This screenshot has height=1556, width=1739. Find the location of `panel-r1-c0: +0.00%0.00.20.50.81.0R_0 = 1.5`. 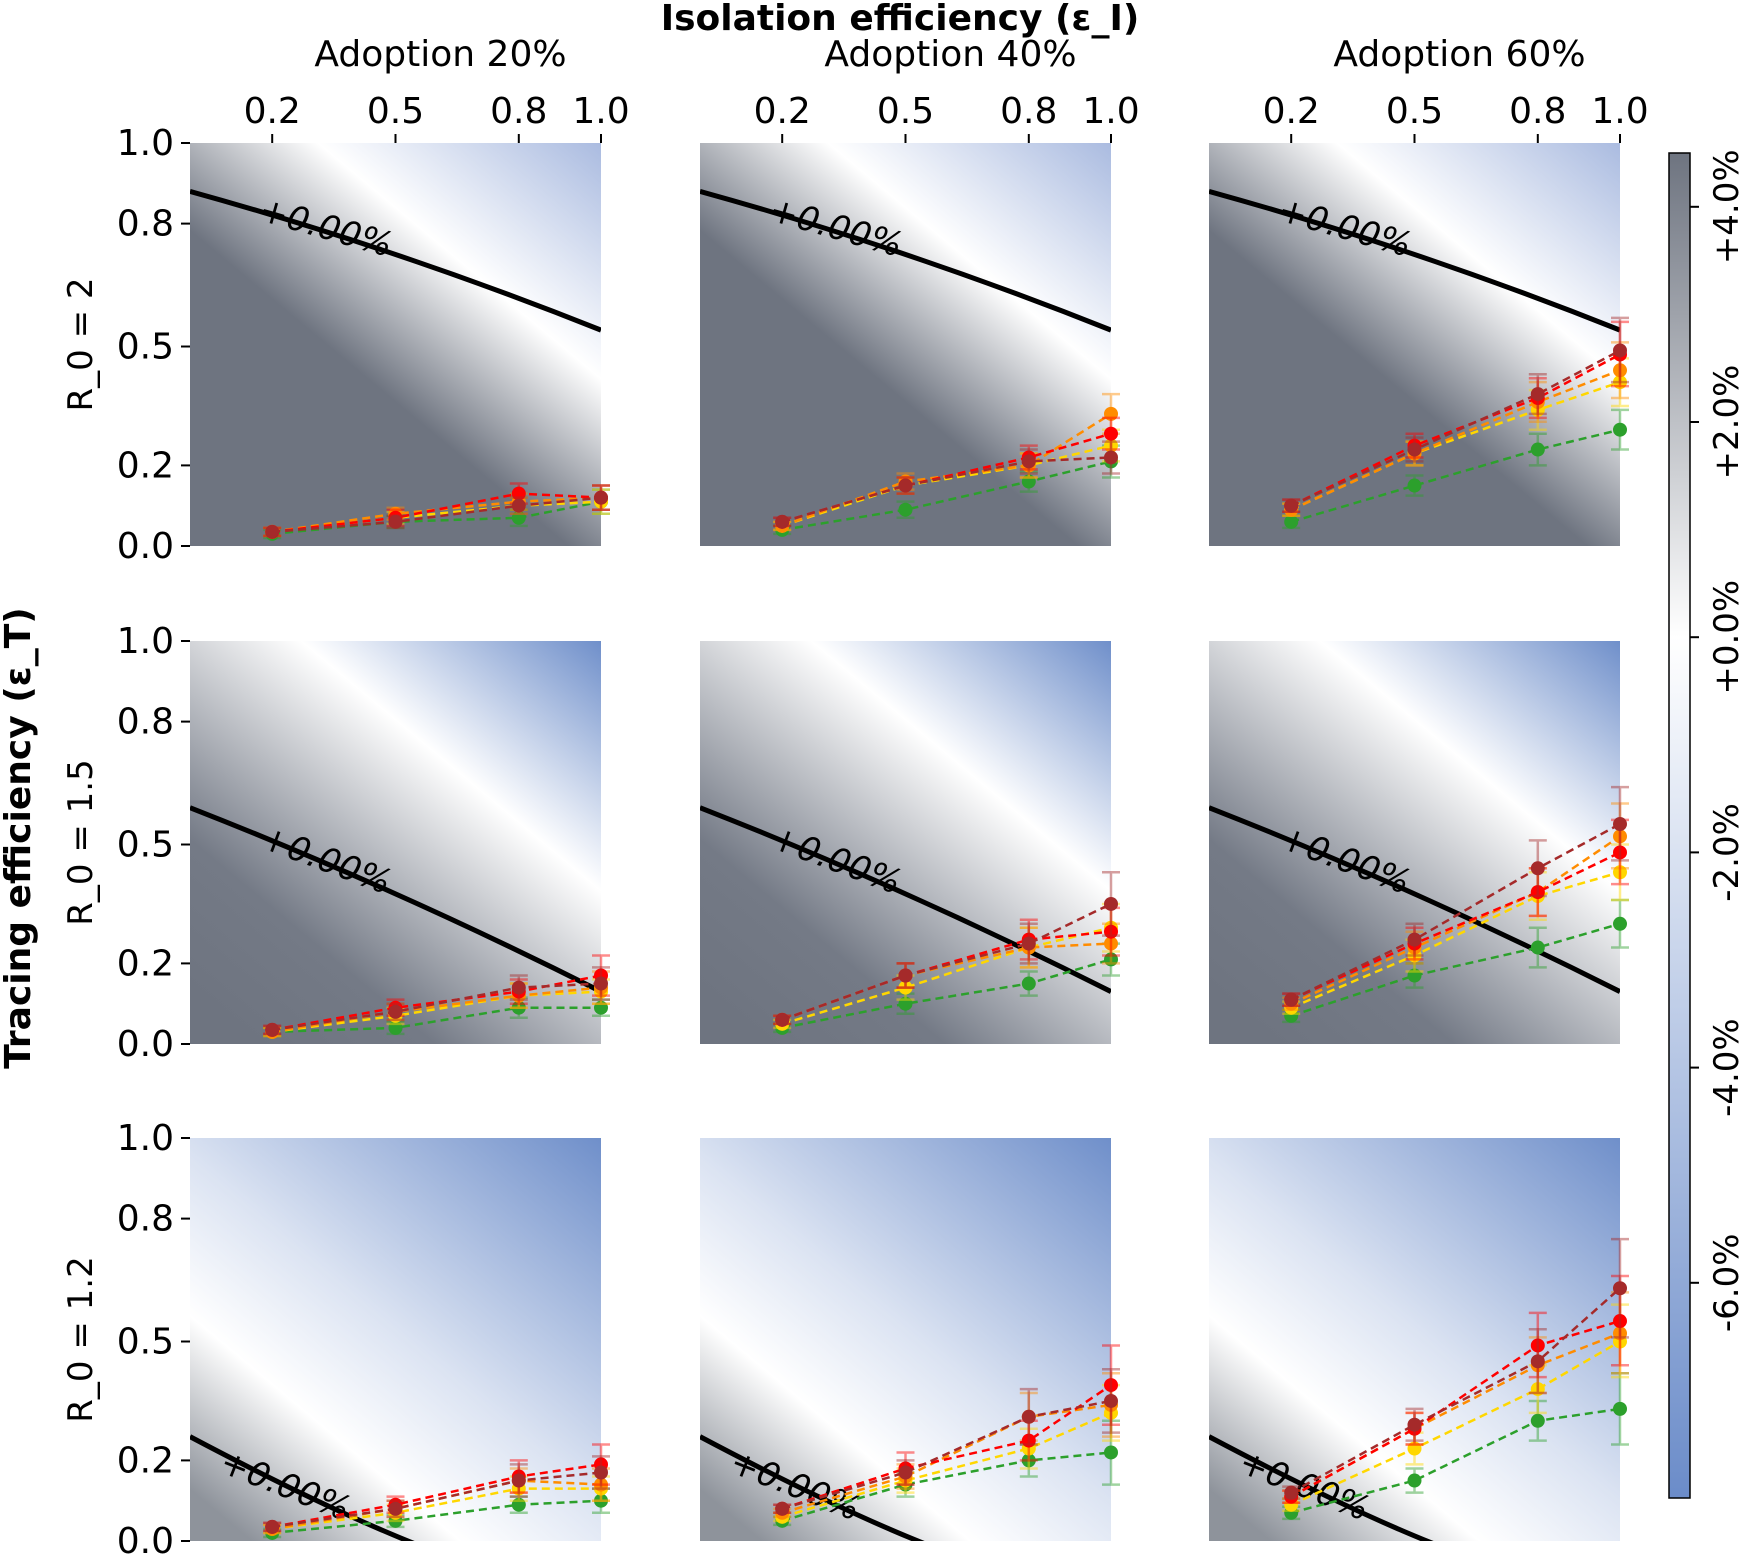

panel-r1-c0: +0.00%0.00.20.50.81.0R_0 = 1.5 is located at coordinates (335, 843).